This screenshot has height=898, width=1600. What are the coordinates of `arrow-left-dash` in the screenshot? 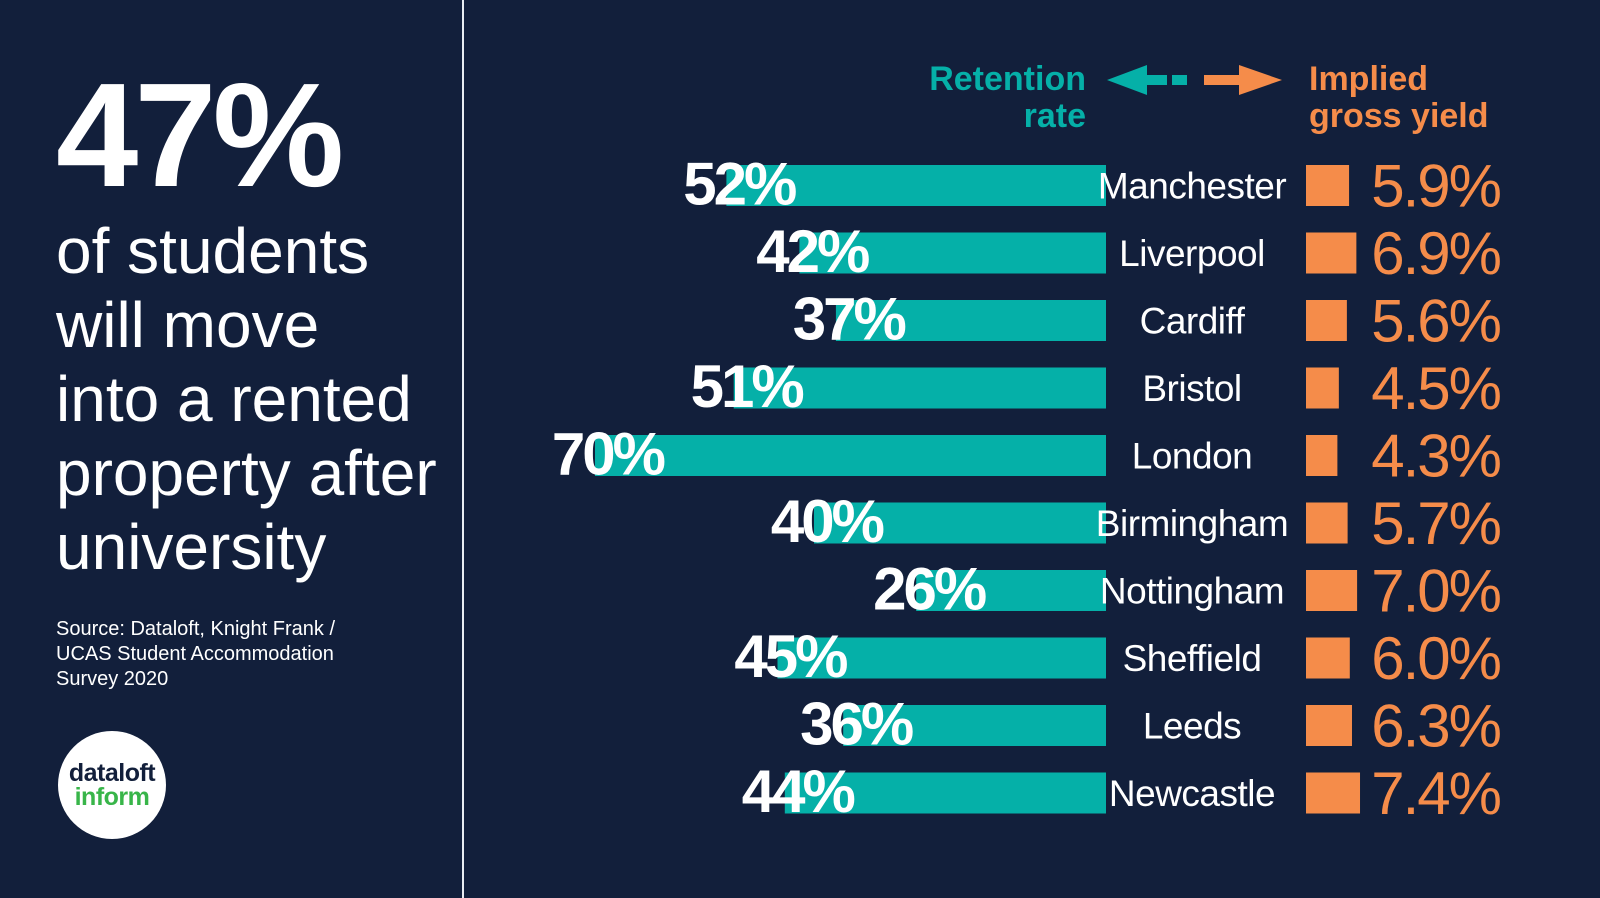 It's located at (1179, 80).